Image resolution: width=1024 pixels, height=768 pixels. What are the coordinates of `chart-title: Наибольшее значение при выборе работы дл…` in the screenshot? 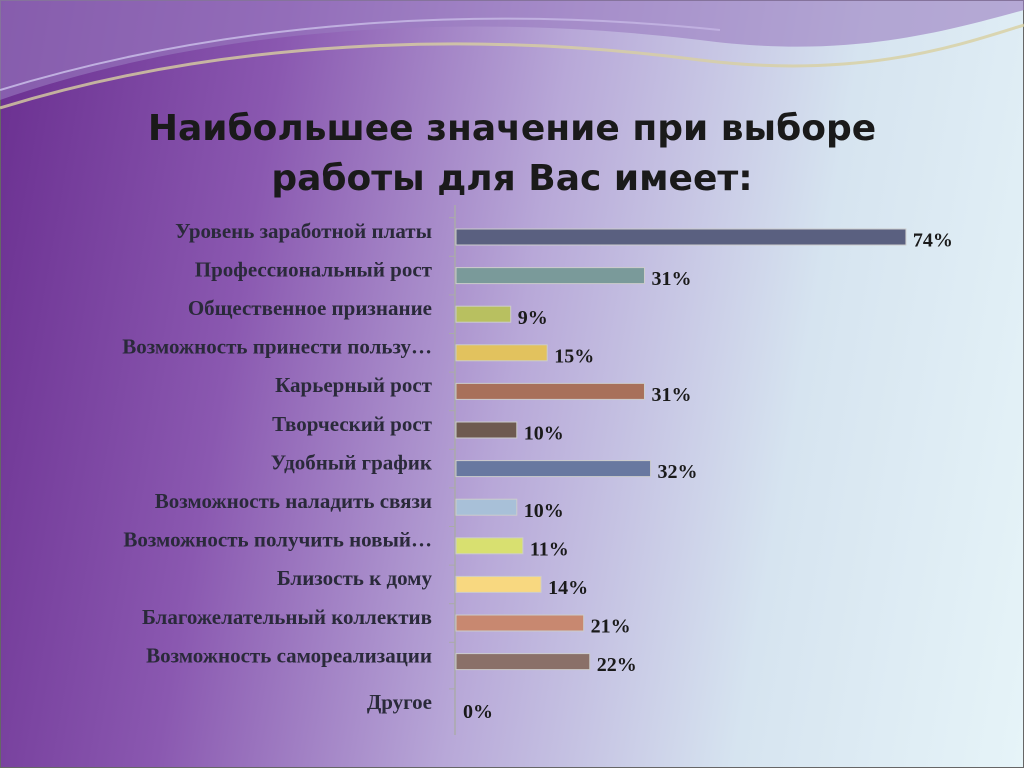 It's located at (512, 153).